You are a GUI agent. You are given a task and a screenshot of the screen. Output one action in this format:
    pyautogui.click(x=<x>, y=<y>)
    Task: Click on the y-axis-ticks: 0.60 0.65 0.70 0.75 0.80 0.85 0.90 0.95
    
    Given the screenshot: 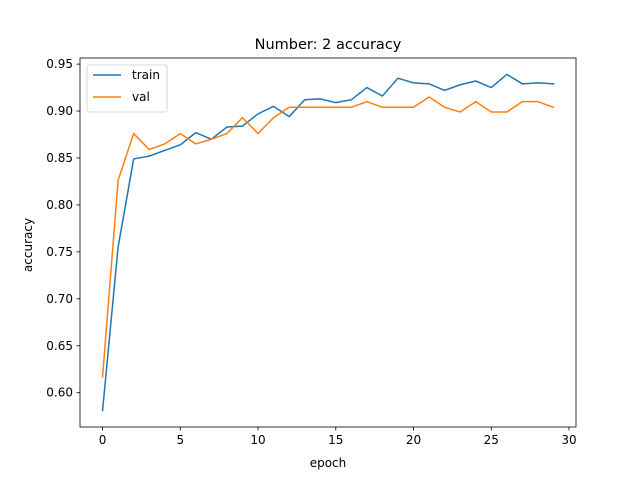 What is the action you would take?
    pyautogui.click(x=63, y=228)
    